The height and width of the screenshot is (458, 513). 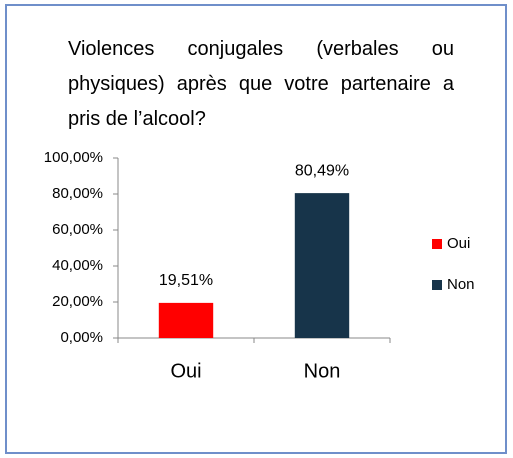 What do you see at coordinates (185, 371) in the screenshot?
I see `x-tick-label: Oui` at bounding box center [185, 371].